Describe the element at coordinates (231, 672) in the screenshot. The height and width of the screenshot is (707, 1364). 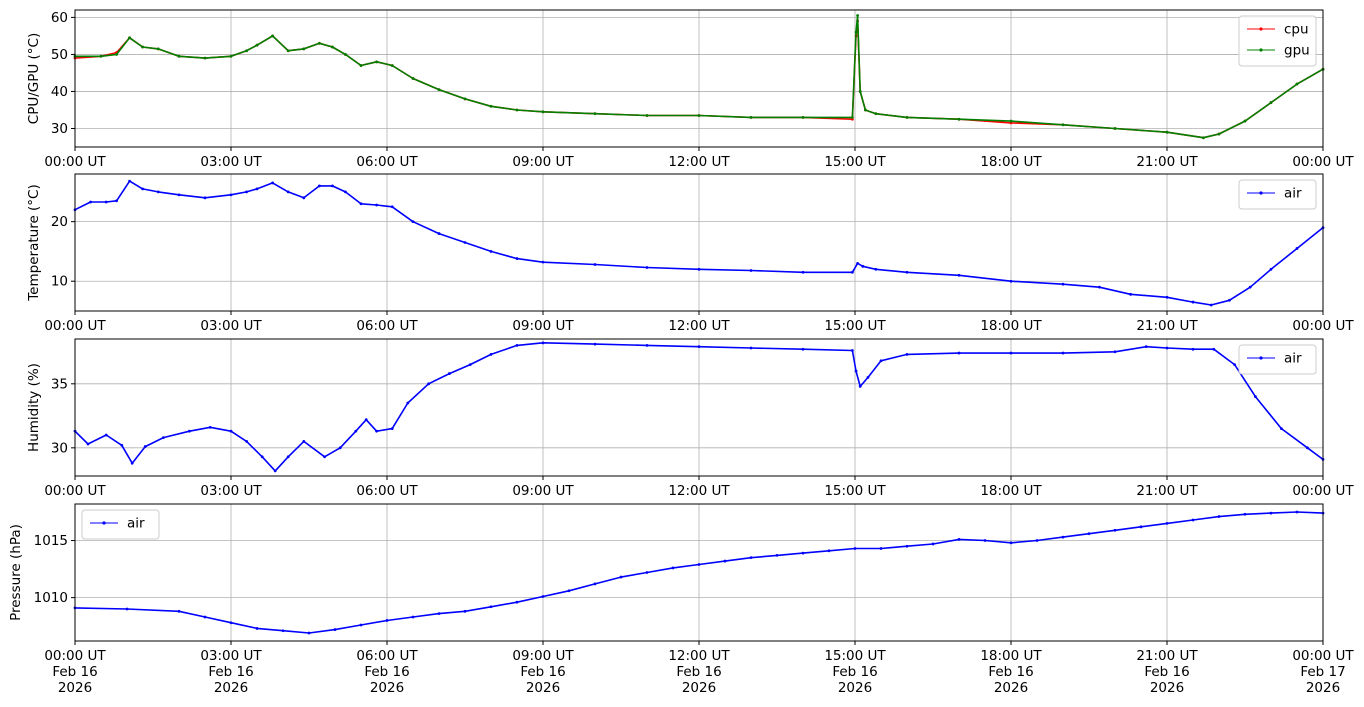
I see `x-tick-label: 03:00 UT Feb 16 2026` at that location.